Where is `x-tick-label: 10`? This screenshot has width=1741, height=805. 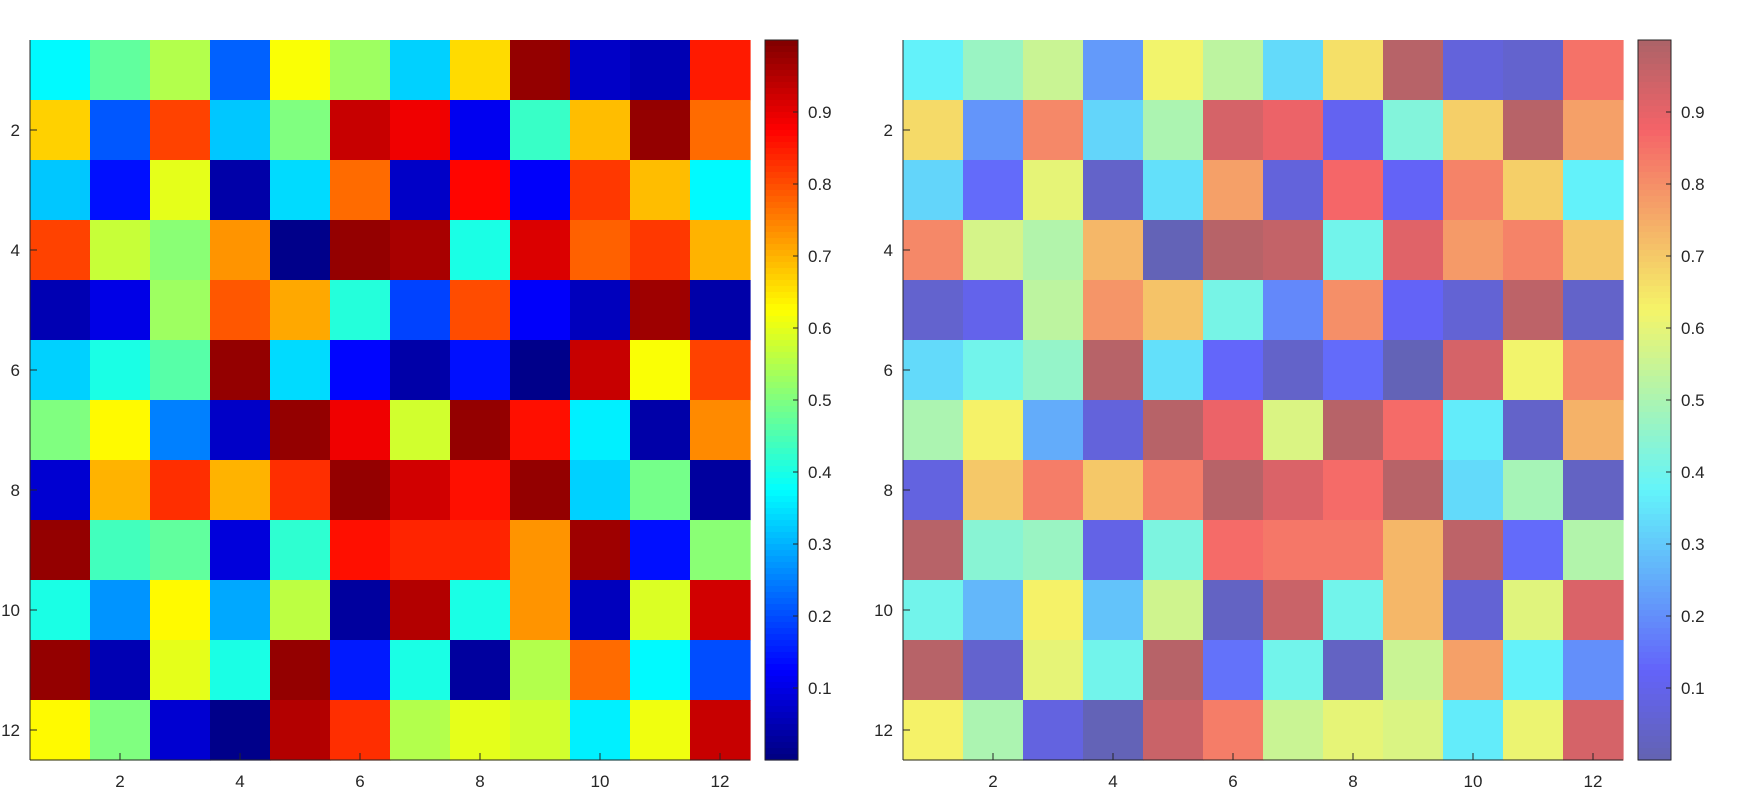
x-tick-label: 10 is located at coordinates (1473, 781).